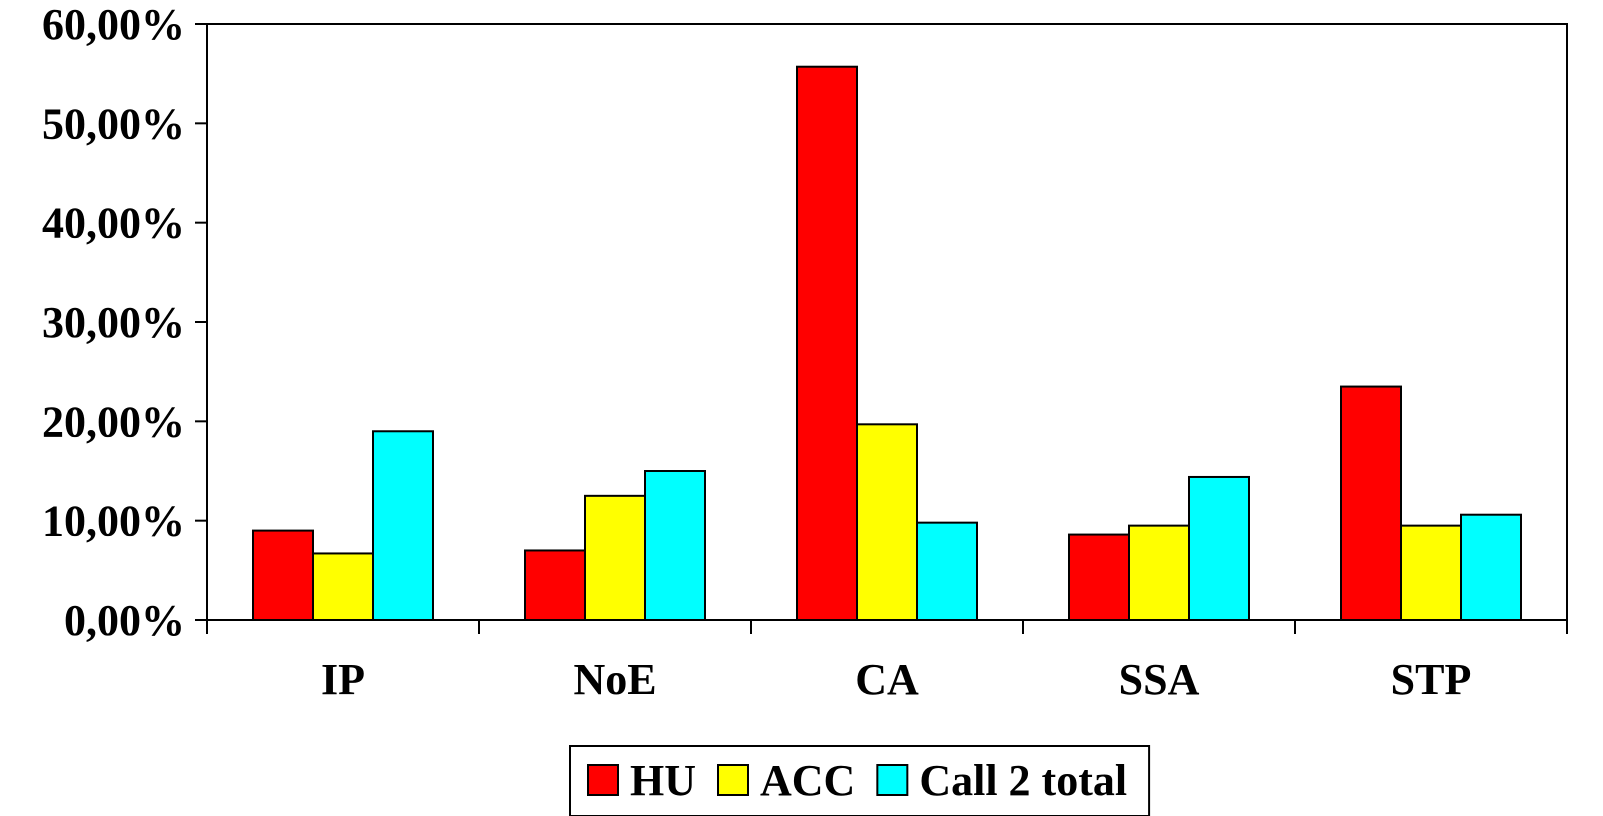 This screenshot has height=816, width=1603. What do you see at coordinates (1099, 577) in the screenshot?
I see `bar-ssa-hu` at bounding box center [1099, 577].